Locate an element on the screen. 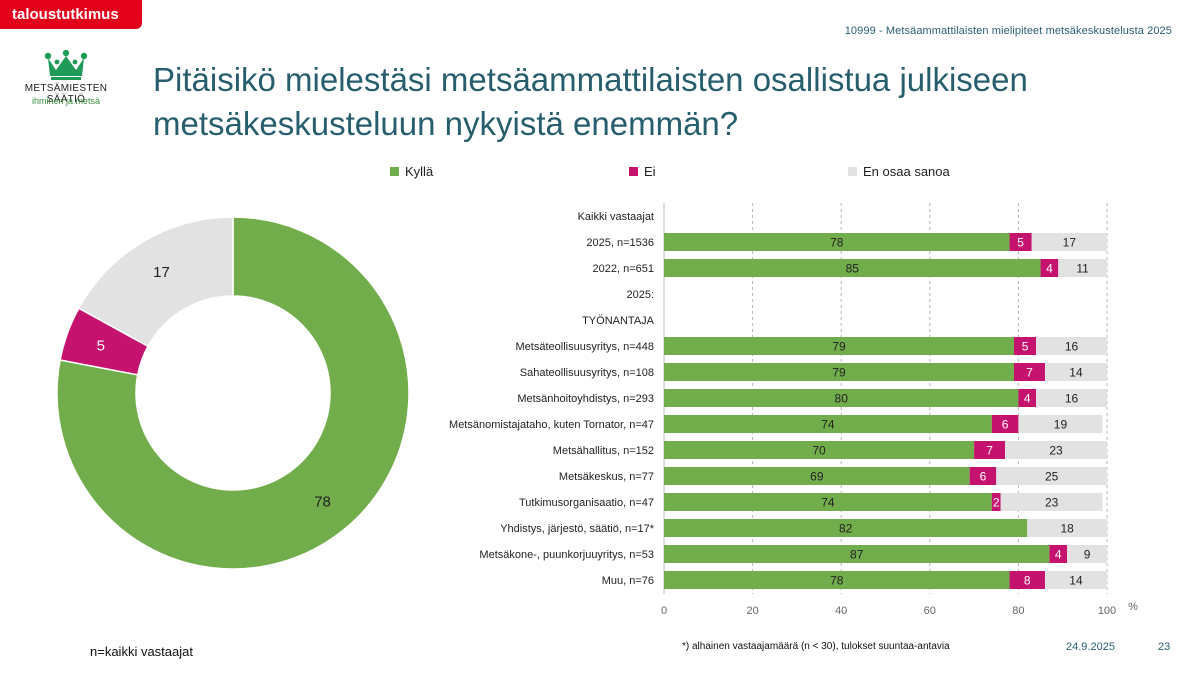 Image resolution: width=1200 pixels, height=674 pixels. report-date: 24.9.2025 is located at coordinates (1090, 647).